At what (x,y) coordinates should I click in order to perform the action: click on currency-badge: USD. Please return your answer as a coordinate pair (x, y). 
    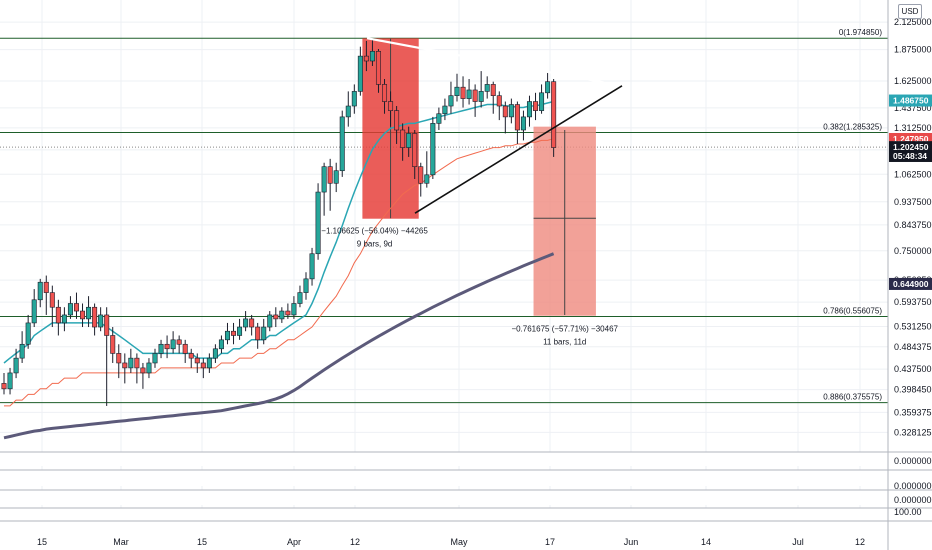
    Looking at the image, I should click on (910, 11).